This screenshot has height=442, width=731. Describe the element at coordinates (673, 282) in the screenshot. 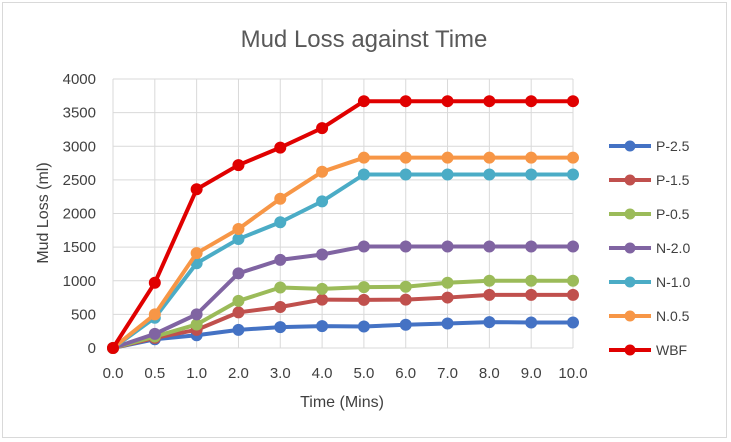

I see `legend-label: N-1.0` at that location.